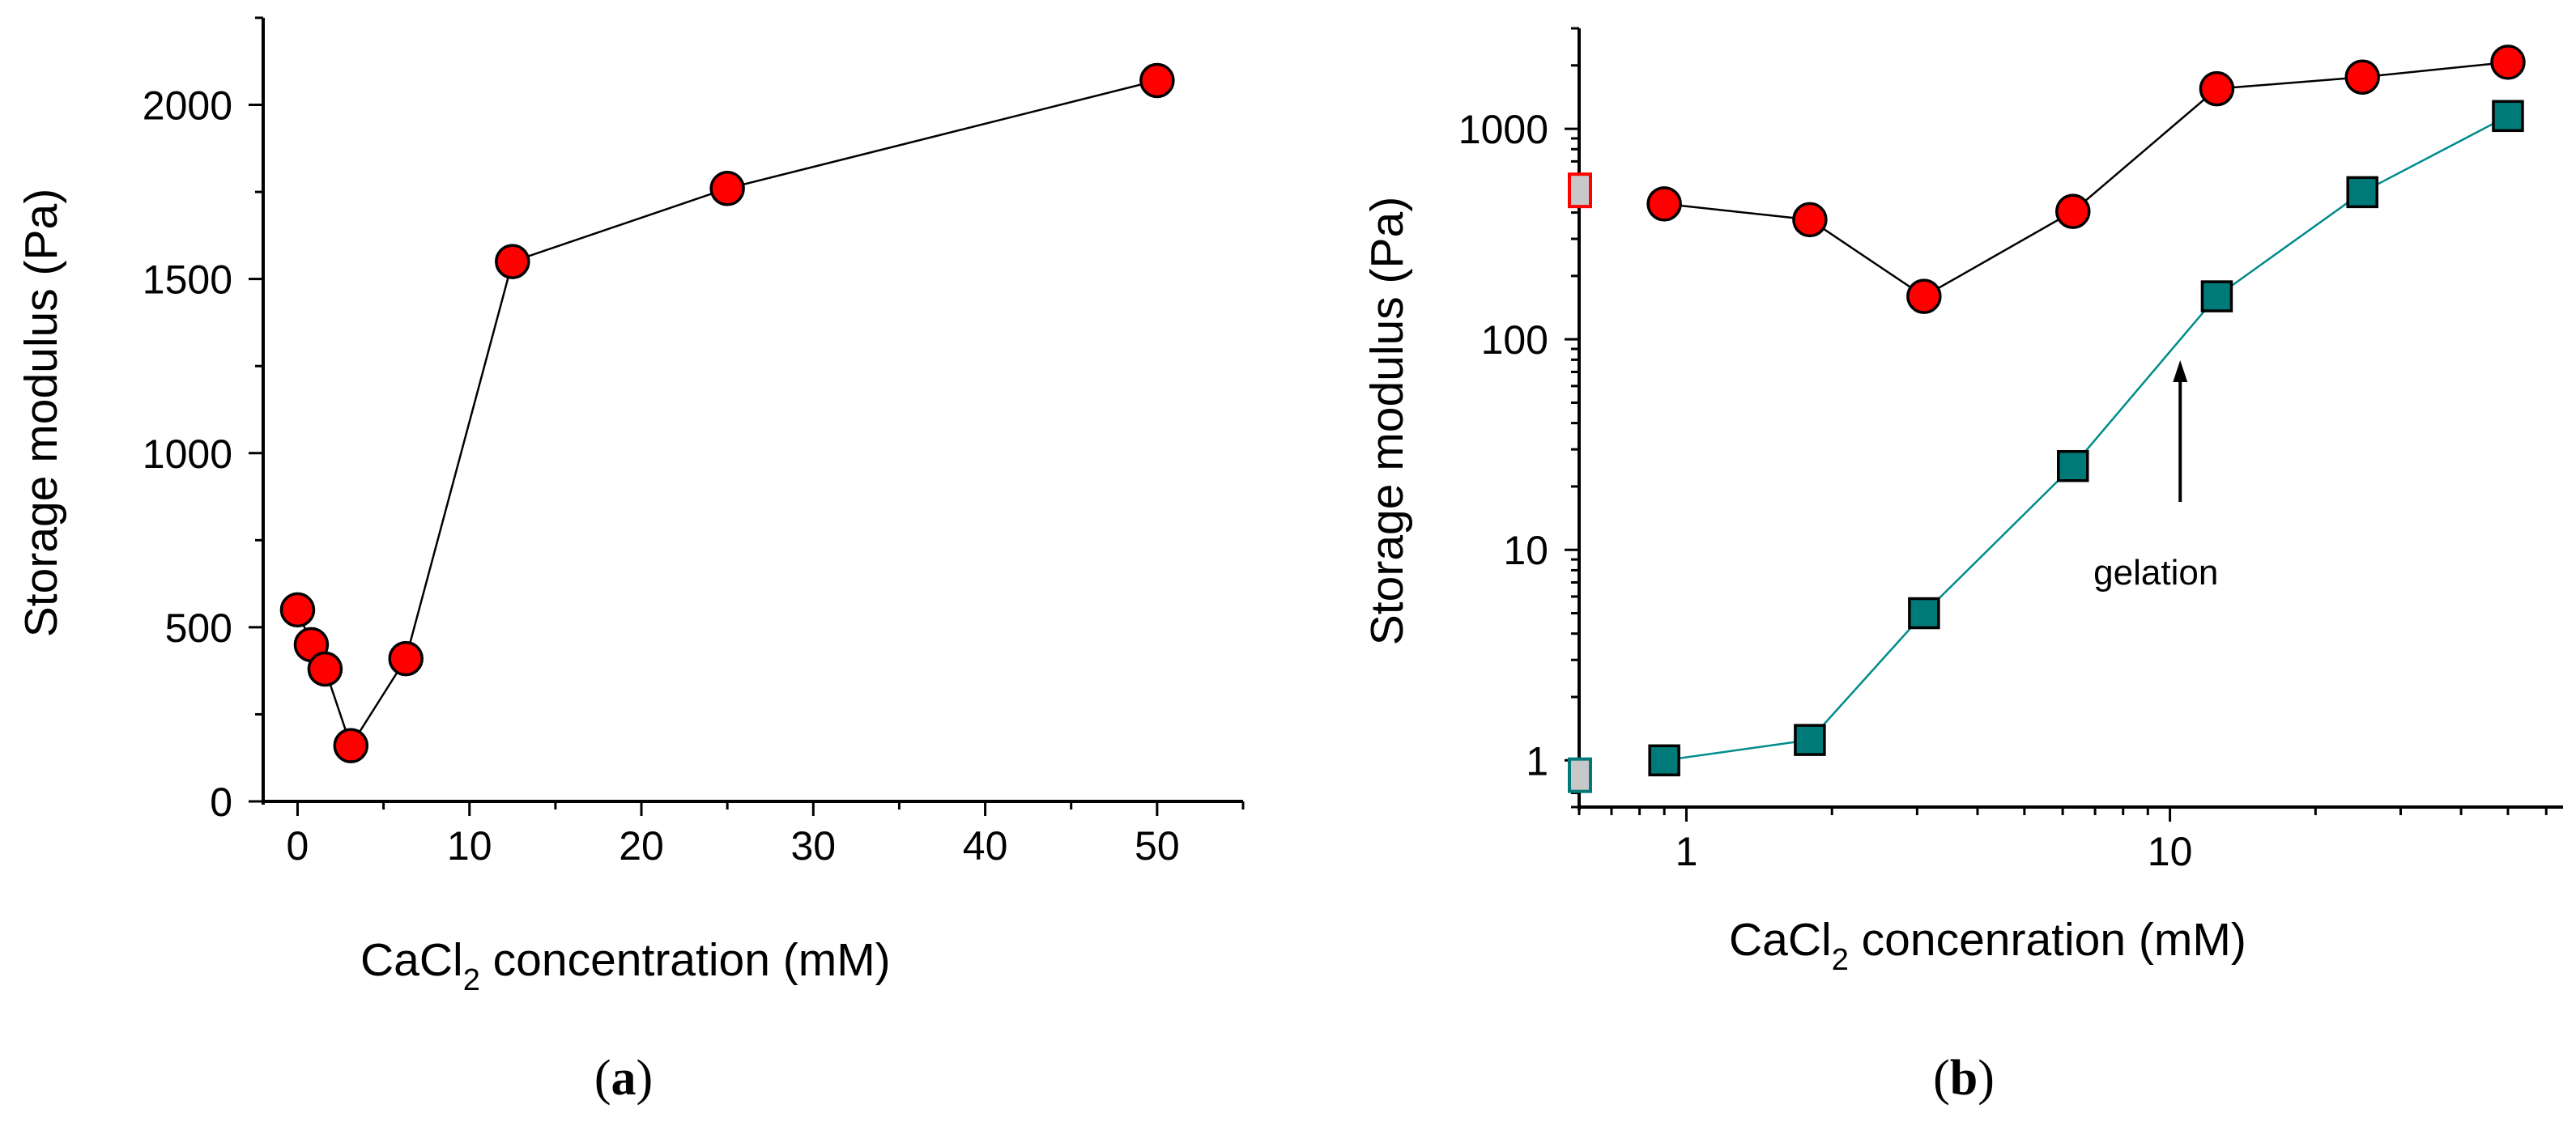 This screenshot has height=1126, width=2576. What do you see at coordinates (1525, 550) in the screenshot?
I see `y-tick-label-b: 10` at bounding box center [1525, 550].